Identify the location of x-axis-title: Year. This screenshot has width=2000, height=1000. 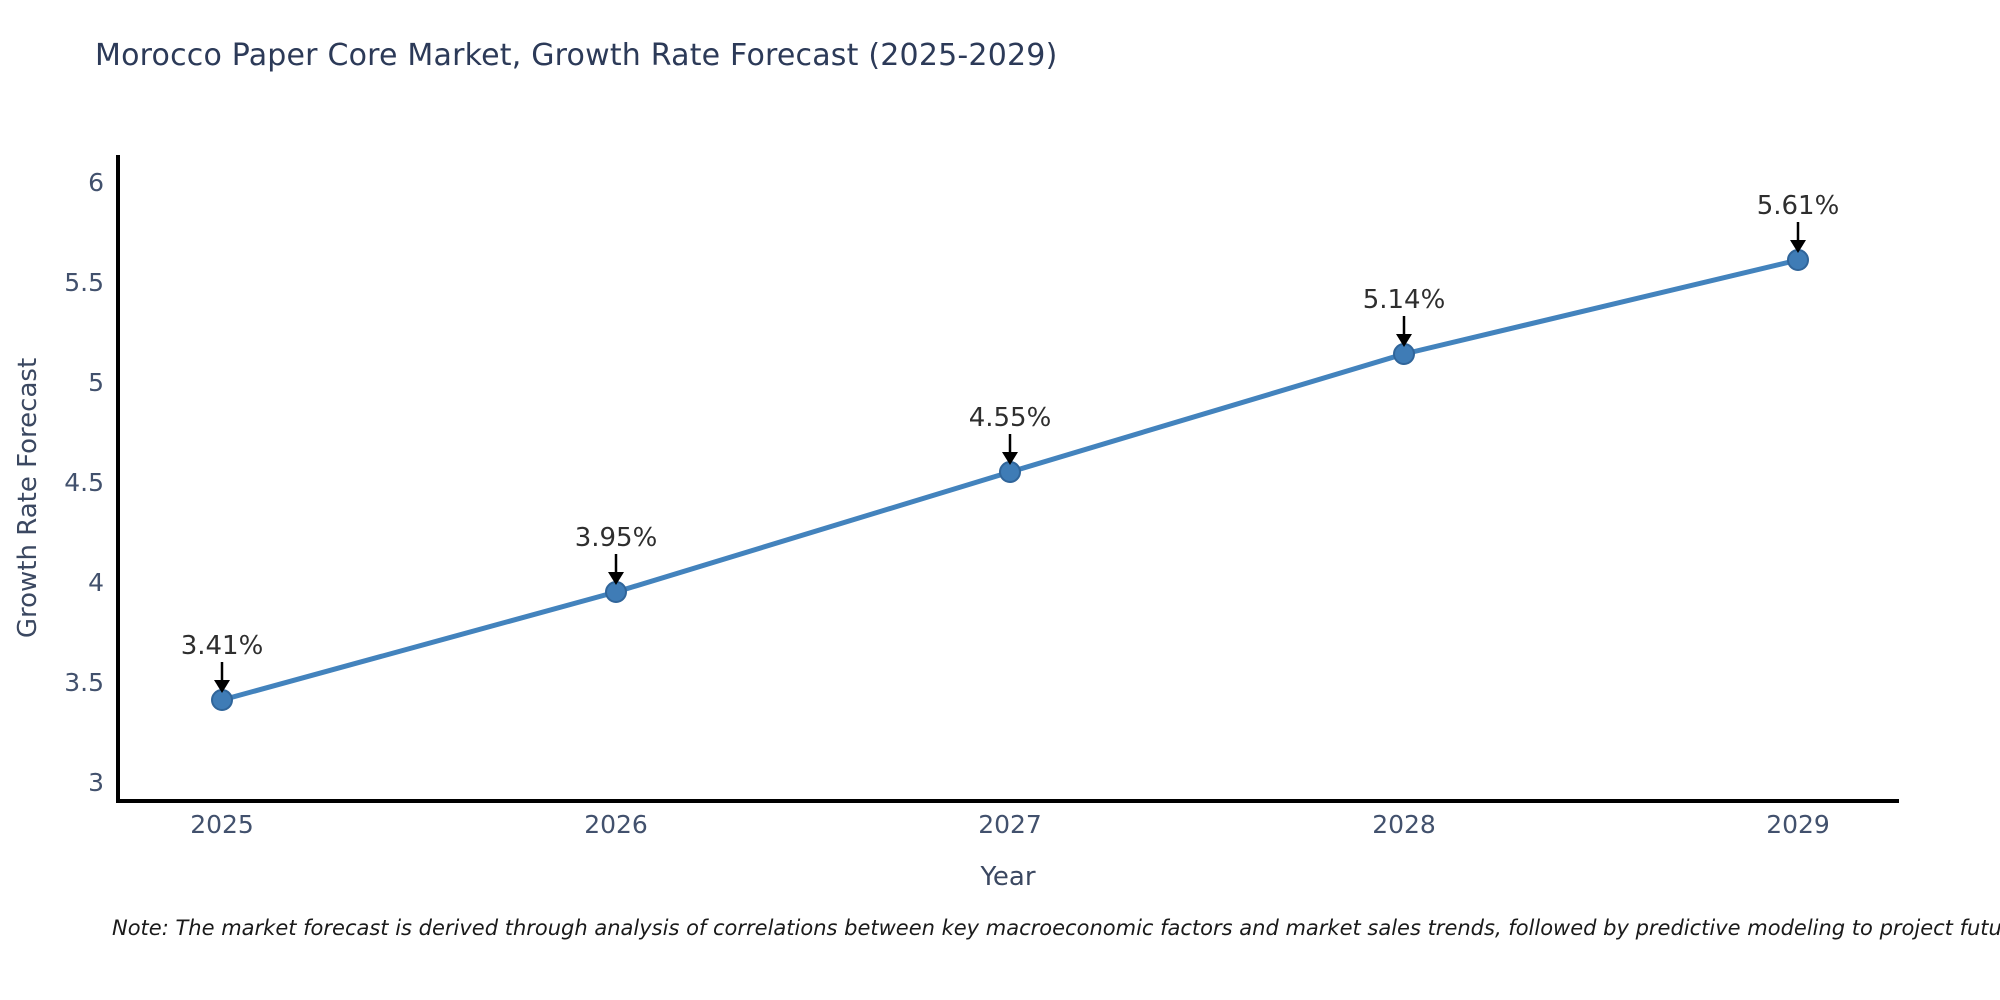
(1008, 877).